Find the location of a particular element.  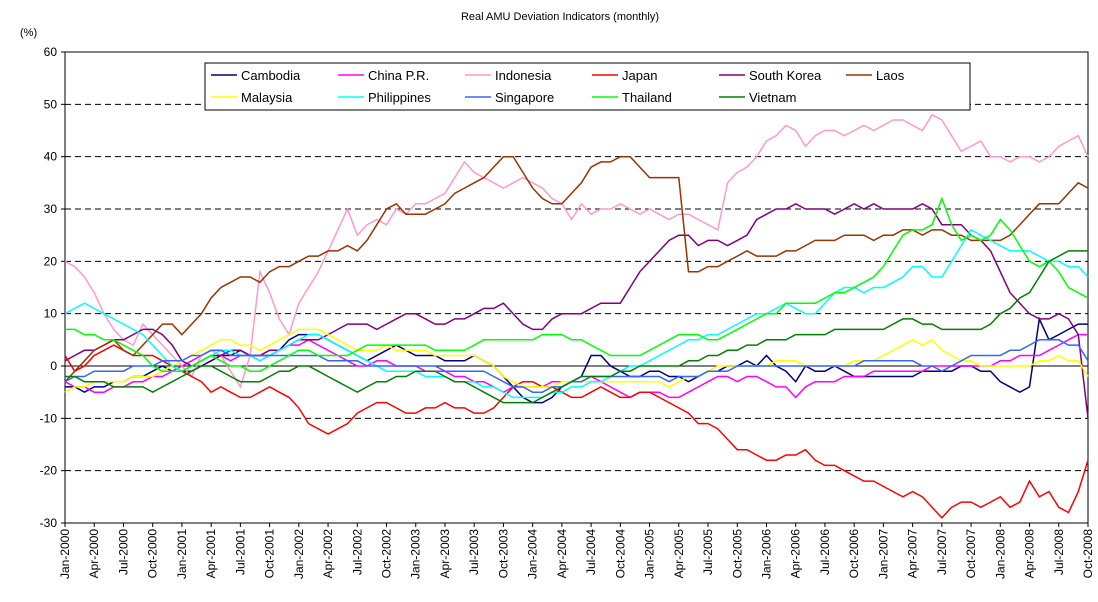

x-tick-label: Oct-2000 is located at coordinates (153, 554).